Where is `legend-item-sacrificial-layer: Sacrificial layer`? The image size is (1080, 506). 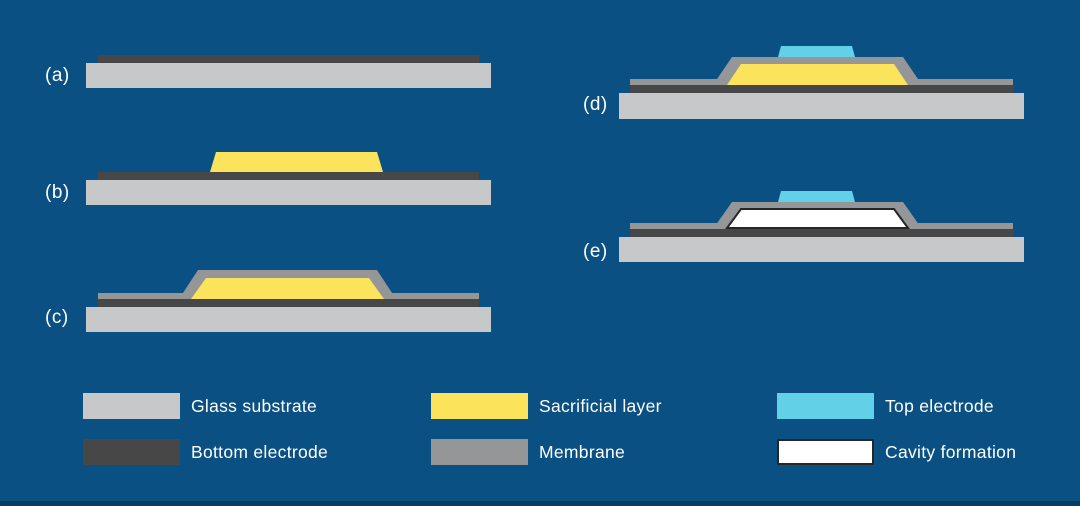
legend-item-sacrificial-layer: Sacrificial layer is located at coordinates (546, 406).